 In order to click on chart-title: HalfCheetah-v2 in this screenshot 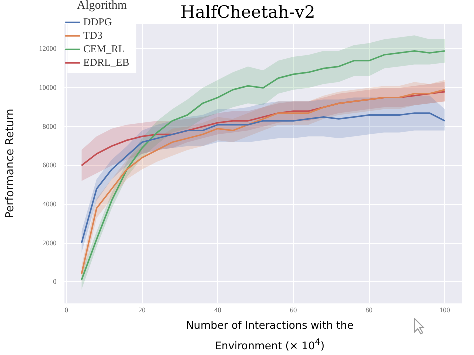, I will do `click(248, 13)`.